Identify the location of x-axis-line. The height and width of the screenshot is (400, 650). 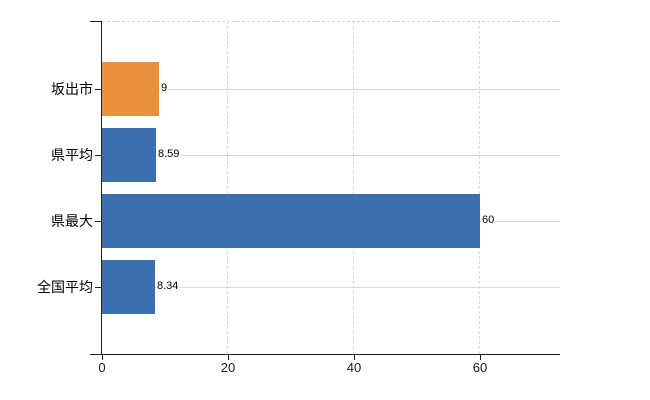
(325, 354).